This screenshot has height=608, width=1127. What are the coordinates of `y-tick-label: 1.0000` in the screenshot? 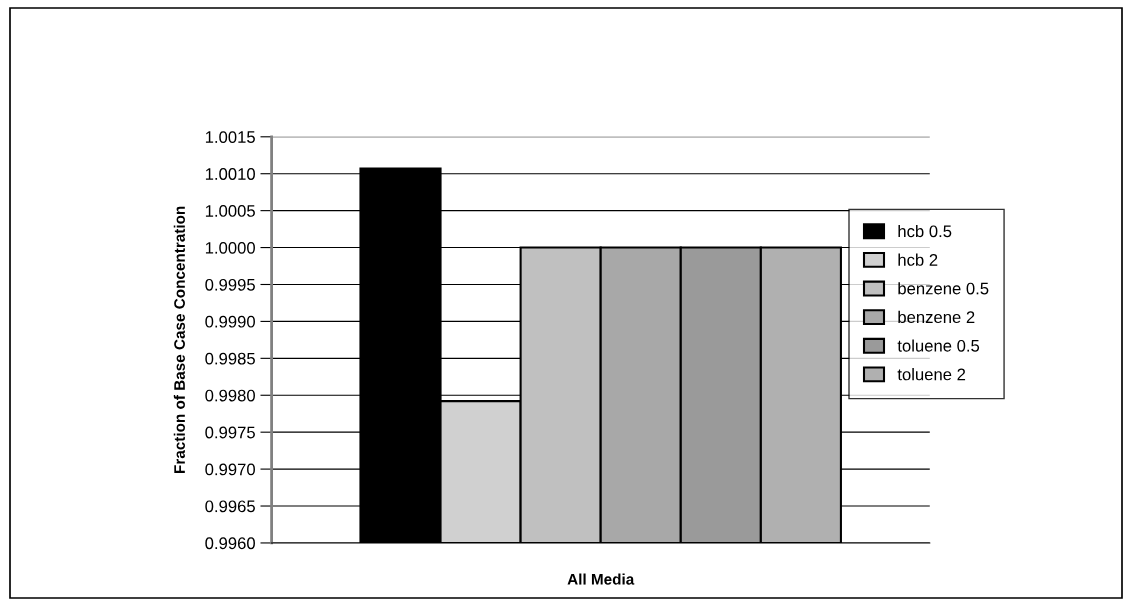 It's located at (230, 247).